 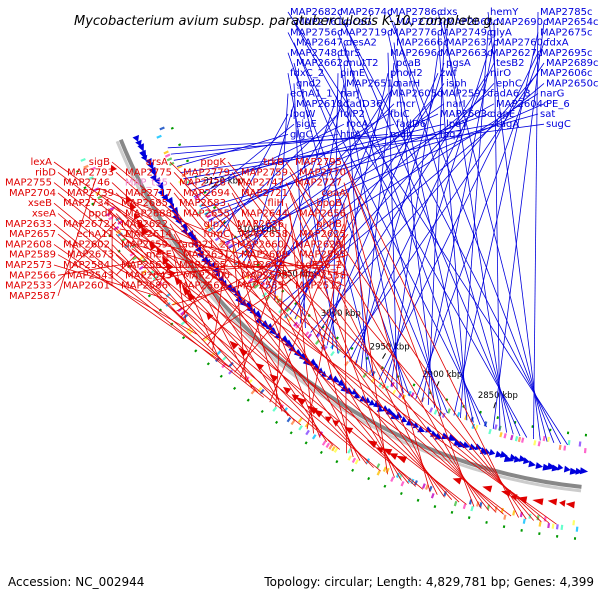 I want to click on gene-label: MAP2650c, so click(x=572, y=83).